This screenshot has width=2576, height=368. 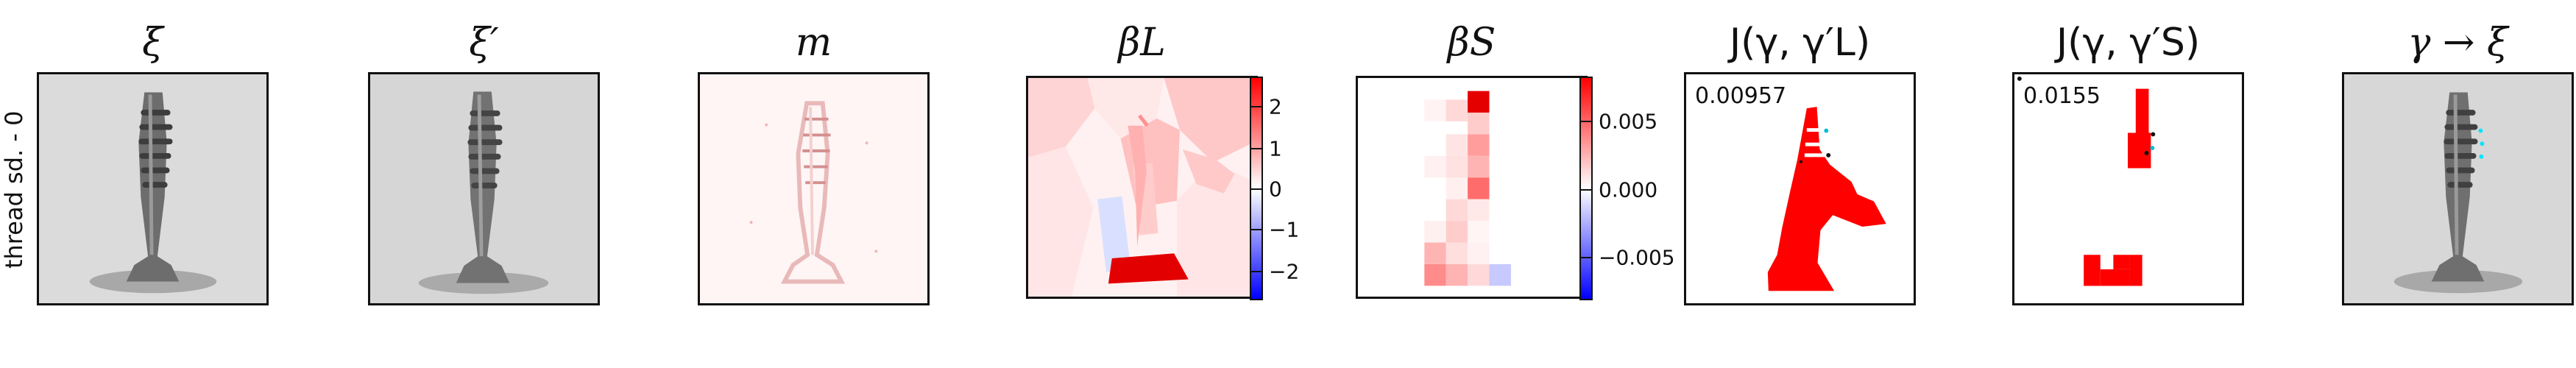 I want to click on colorbar-beta-s: 0.005 0.000 −0.005, so click(x=1627, y=188).